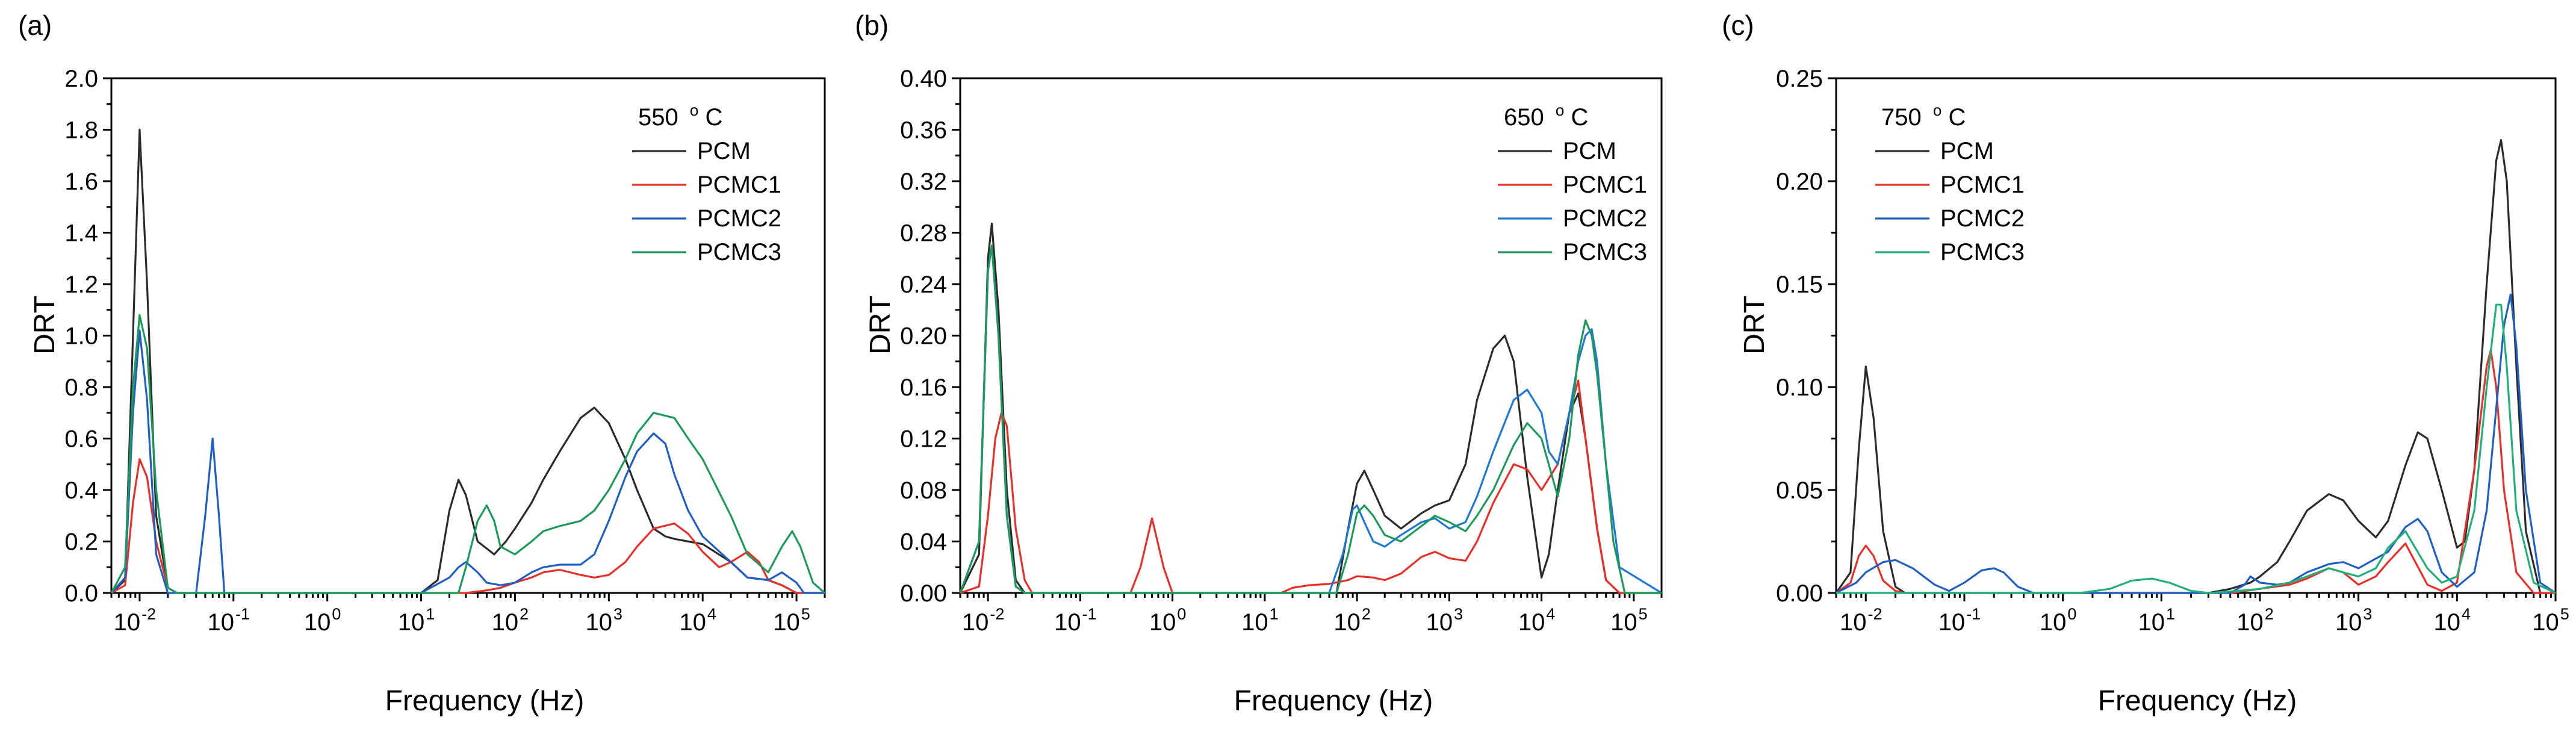  I want to click on y-tick-label-a: 2.0, so click(81, 79).